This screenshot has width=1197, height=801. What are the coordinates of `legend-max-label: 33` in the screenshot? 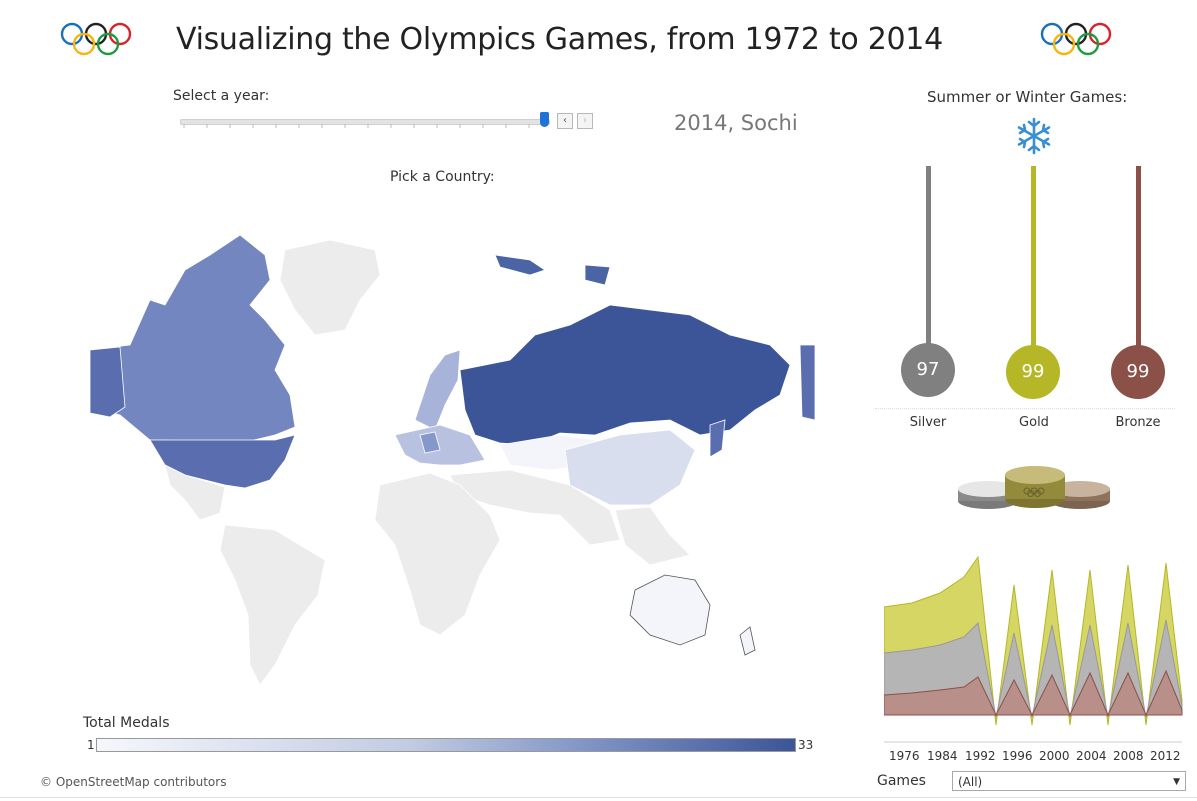 It's located at (806, 745).